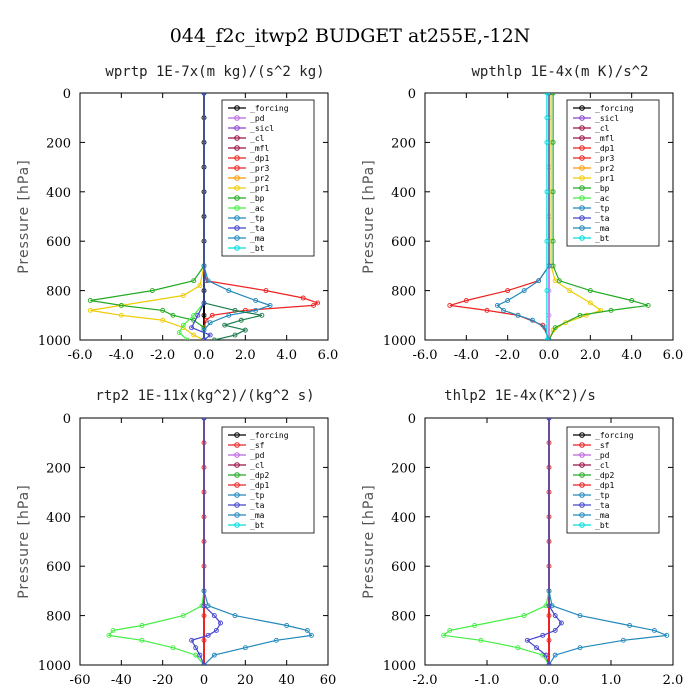  What do you see at coordinates (257, 525) in the screenshot?
I see `legend-label: _bt` at bounding box center [257, 525].